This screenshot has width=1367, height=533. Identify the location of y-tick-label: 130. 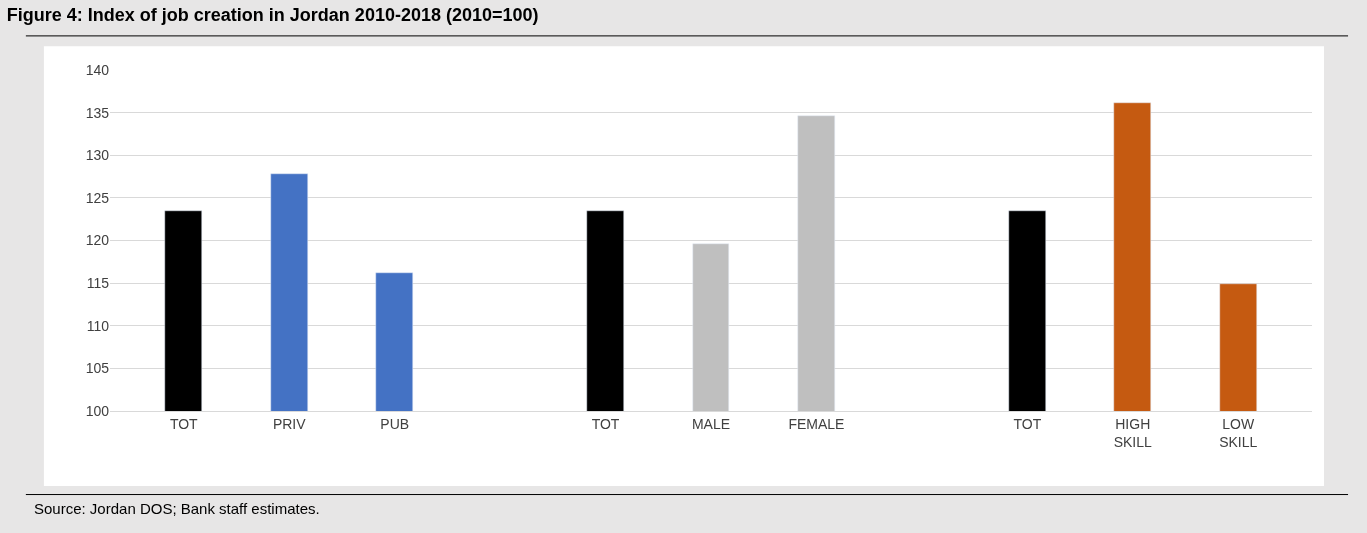
(97, 155).